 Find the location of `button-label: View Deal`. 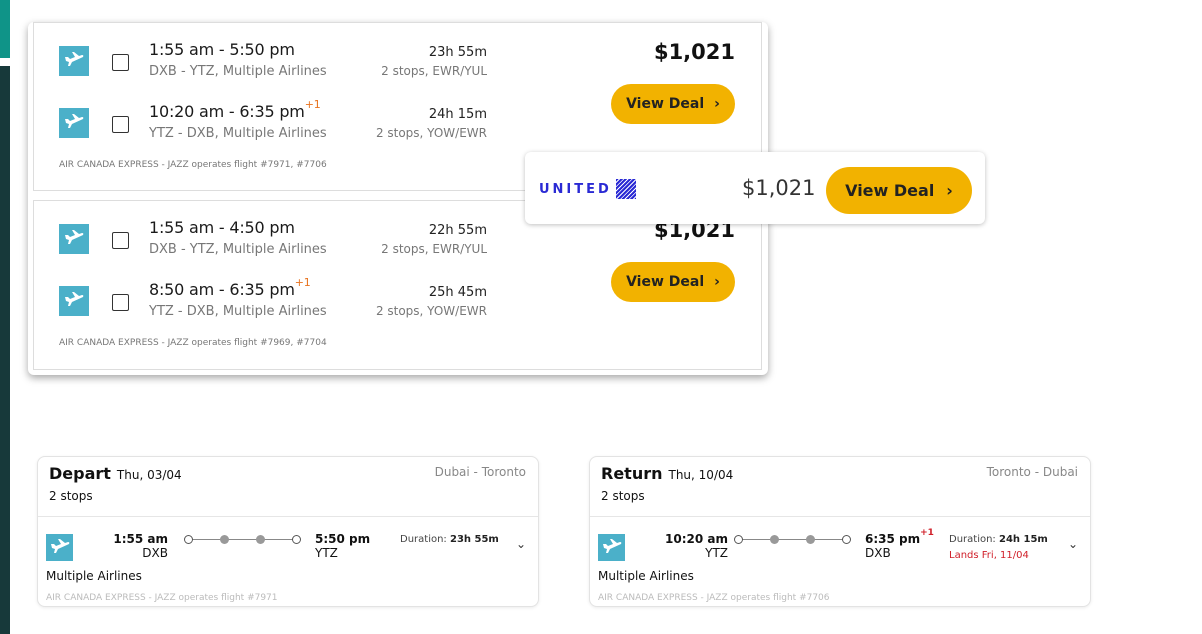

button-label: View Deal is located at coordinates (890, 190).